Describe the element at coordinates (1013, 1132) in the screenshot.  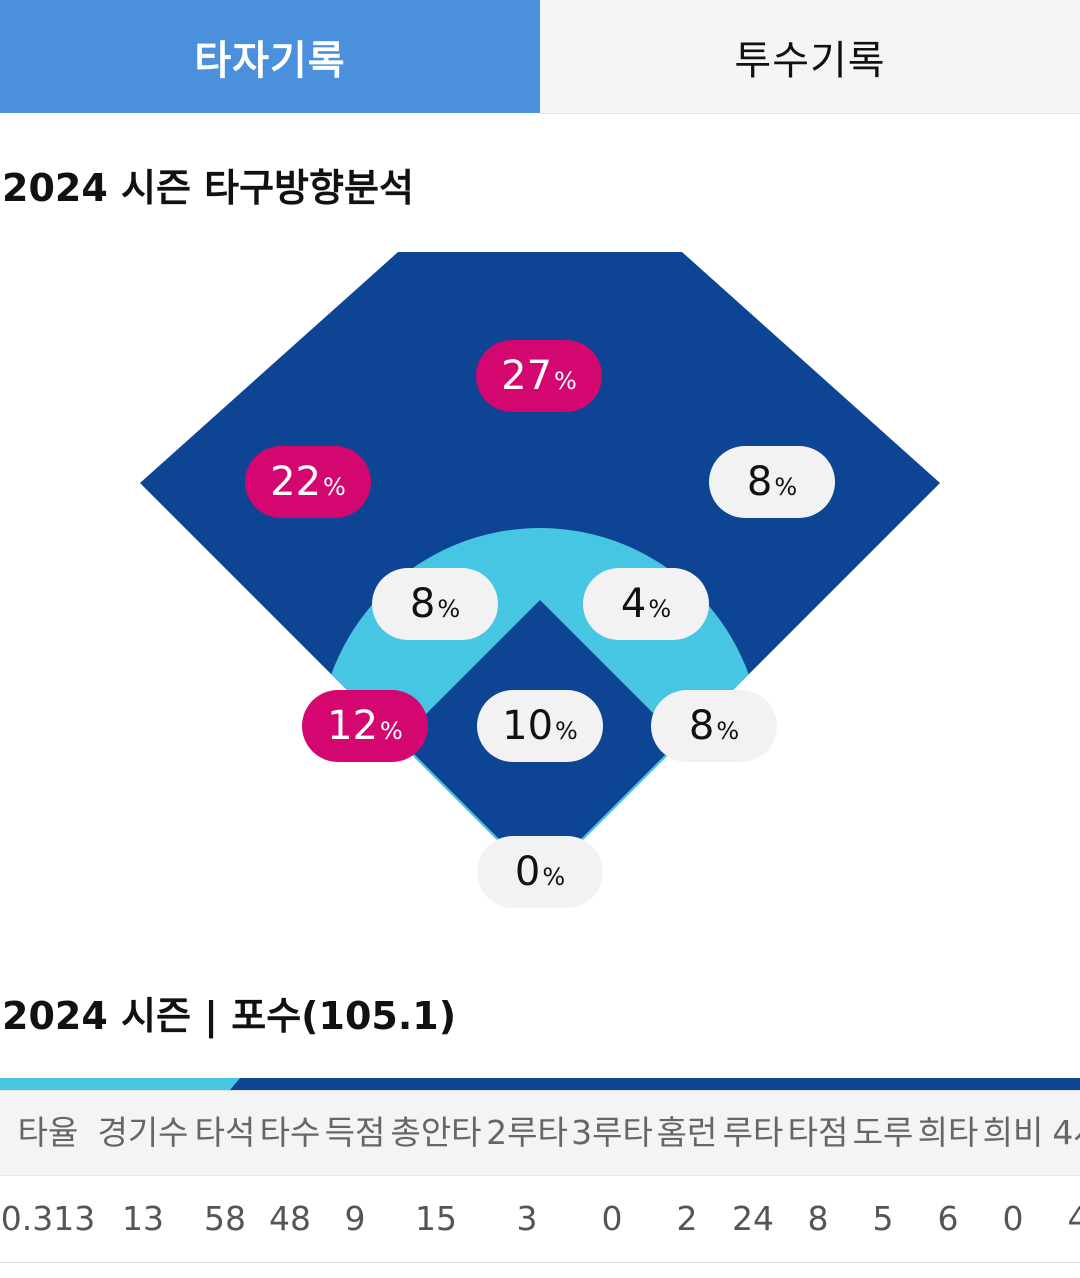
I see `header-cell: 희비` at that location.